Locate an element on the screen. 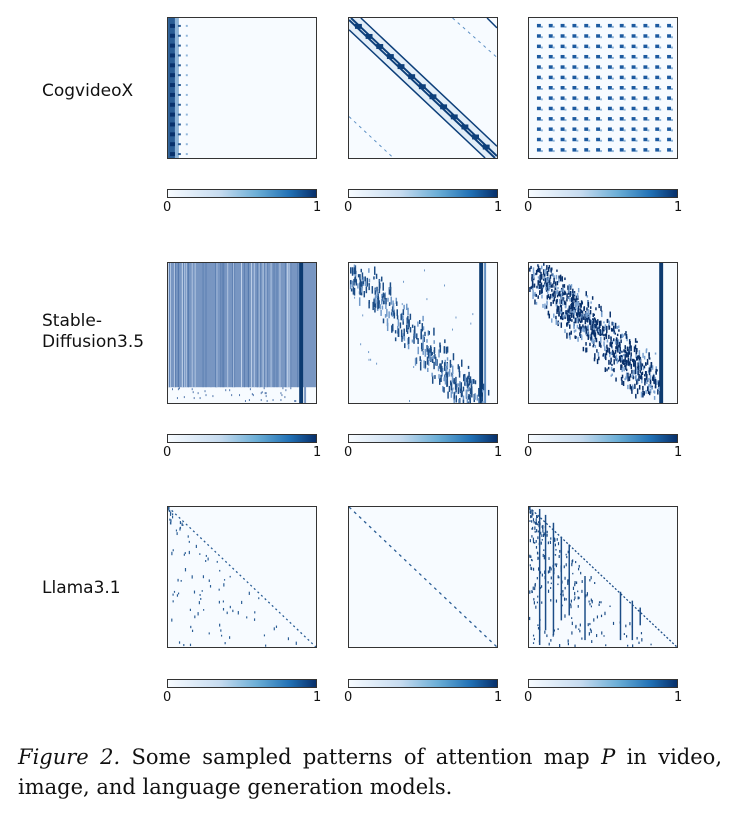 The height and width of the screenshot is (820, 732). figure-label: Figure 2. is located at coordinates (69, 757).